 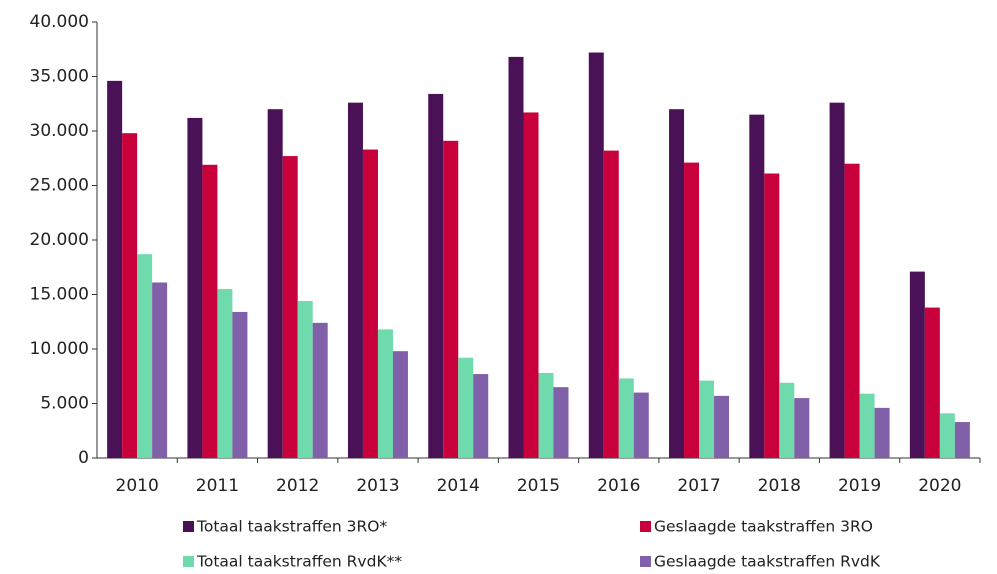 What do you see at coordinates (217, 486) in the screenshot?
I see `x-tick-label: 2011` at bounding box center [217, 486].